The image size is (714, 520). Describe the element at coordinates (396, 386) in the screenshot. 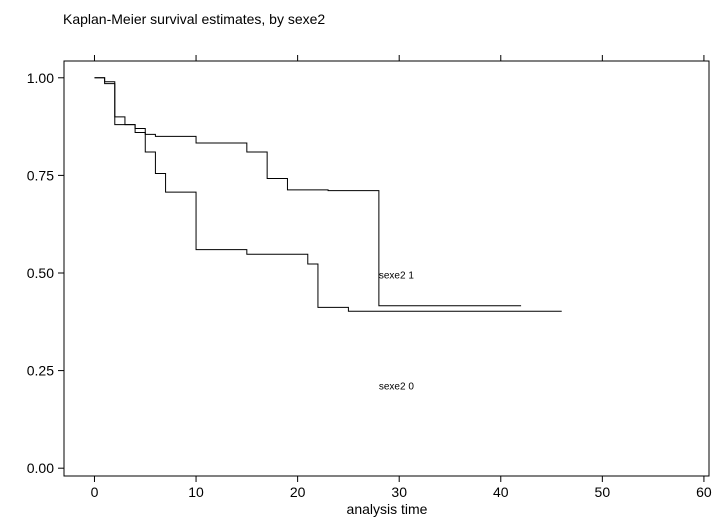

I see `series-label: sexe2 0` at that location.